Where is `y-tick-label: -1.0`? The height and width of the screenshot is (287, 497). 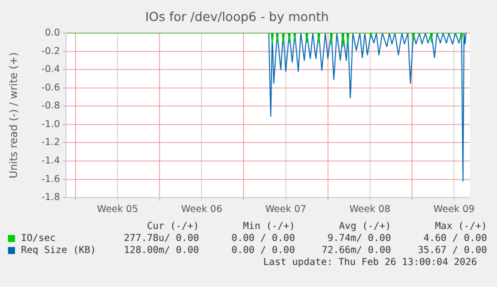
y-tick-label: -1.0 is located at coordinates (50, 124).